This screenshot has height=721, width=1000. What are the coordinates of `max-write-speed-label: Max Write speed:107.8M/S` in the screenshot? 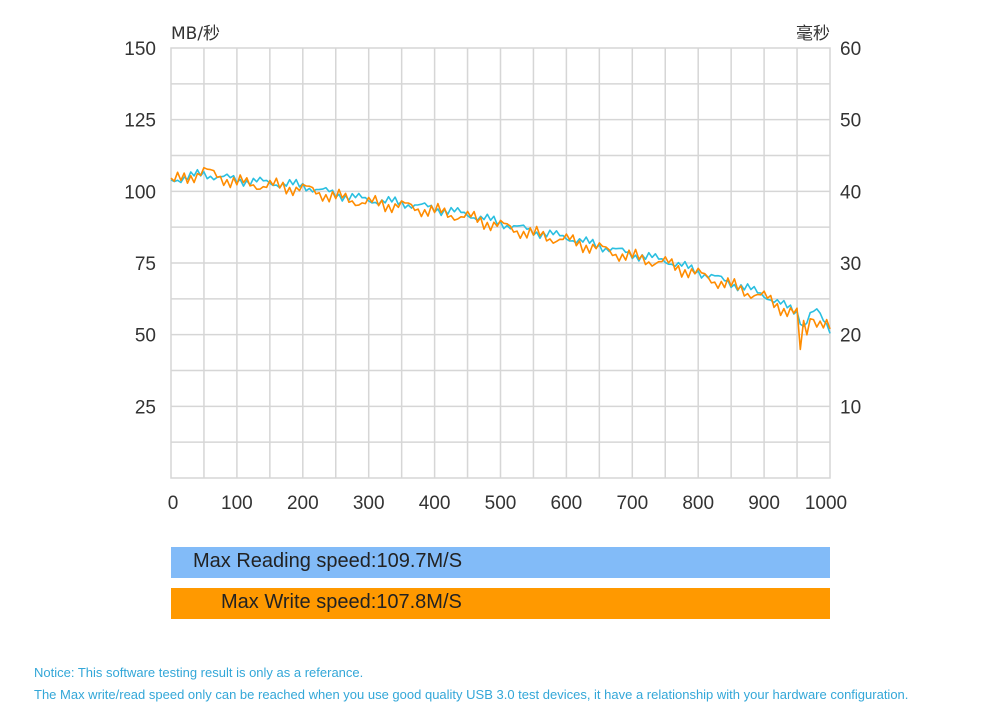 It's located at (341, 602).